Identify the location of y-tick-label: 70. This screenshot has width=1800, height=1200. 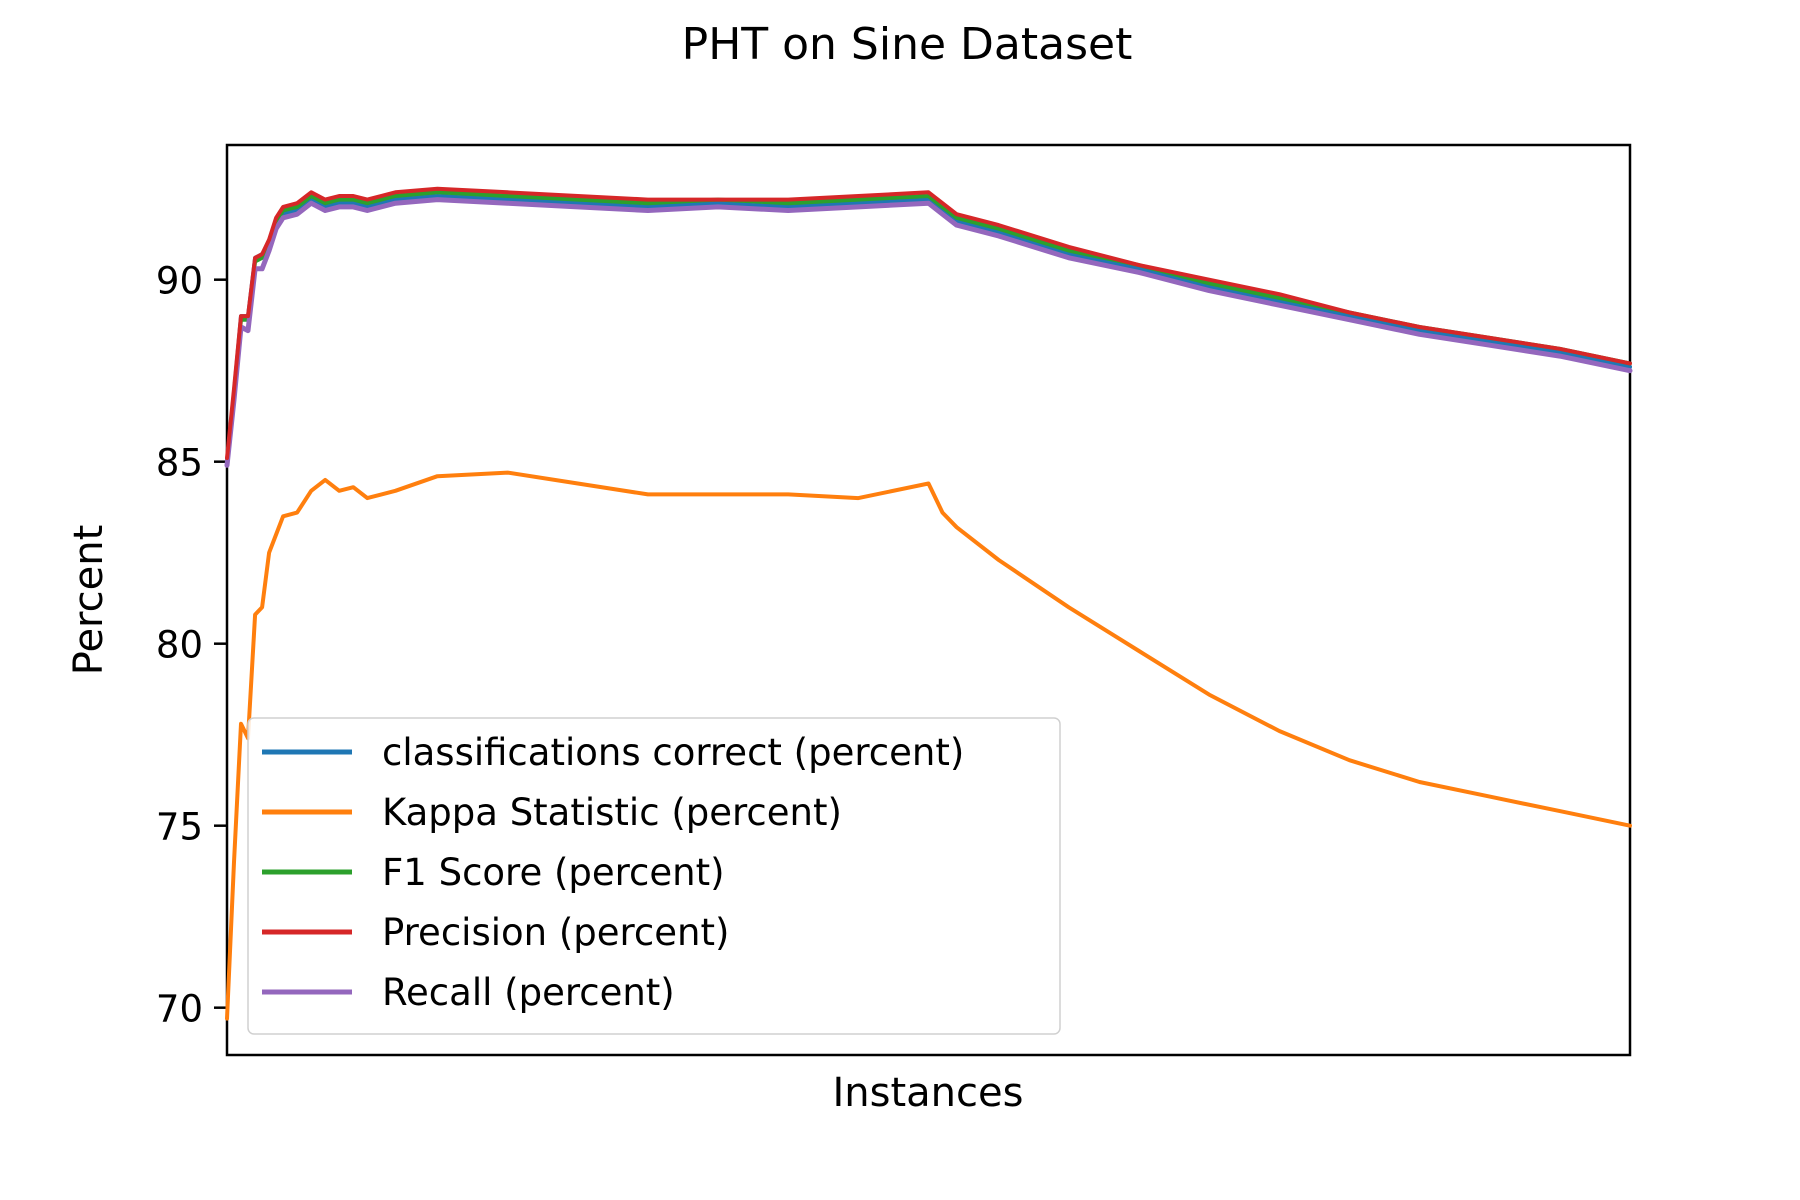
(179, 1009).